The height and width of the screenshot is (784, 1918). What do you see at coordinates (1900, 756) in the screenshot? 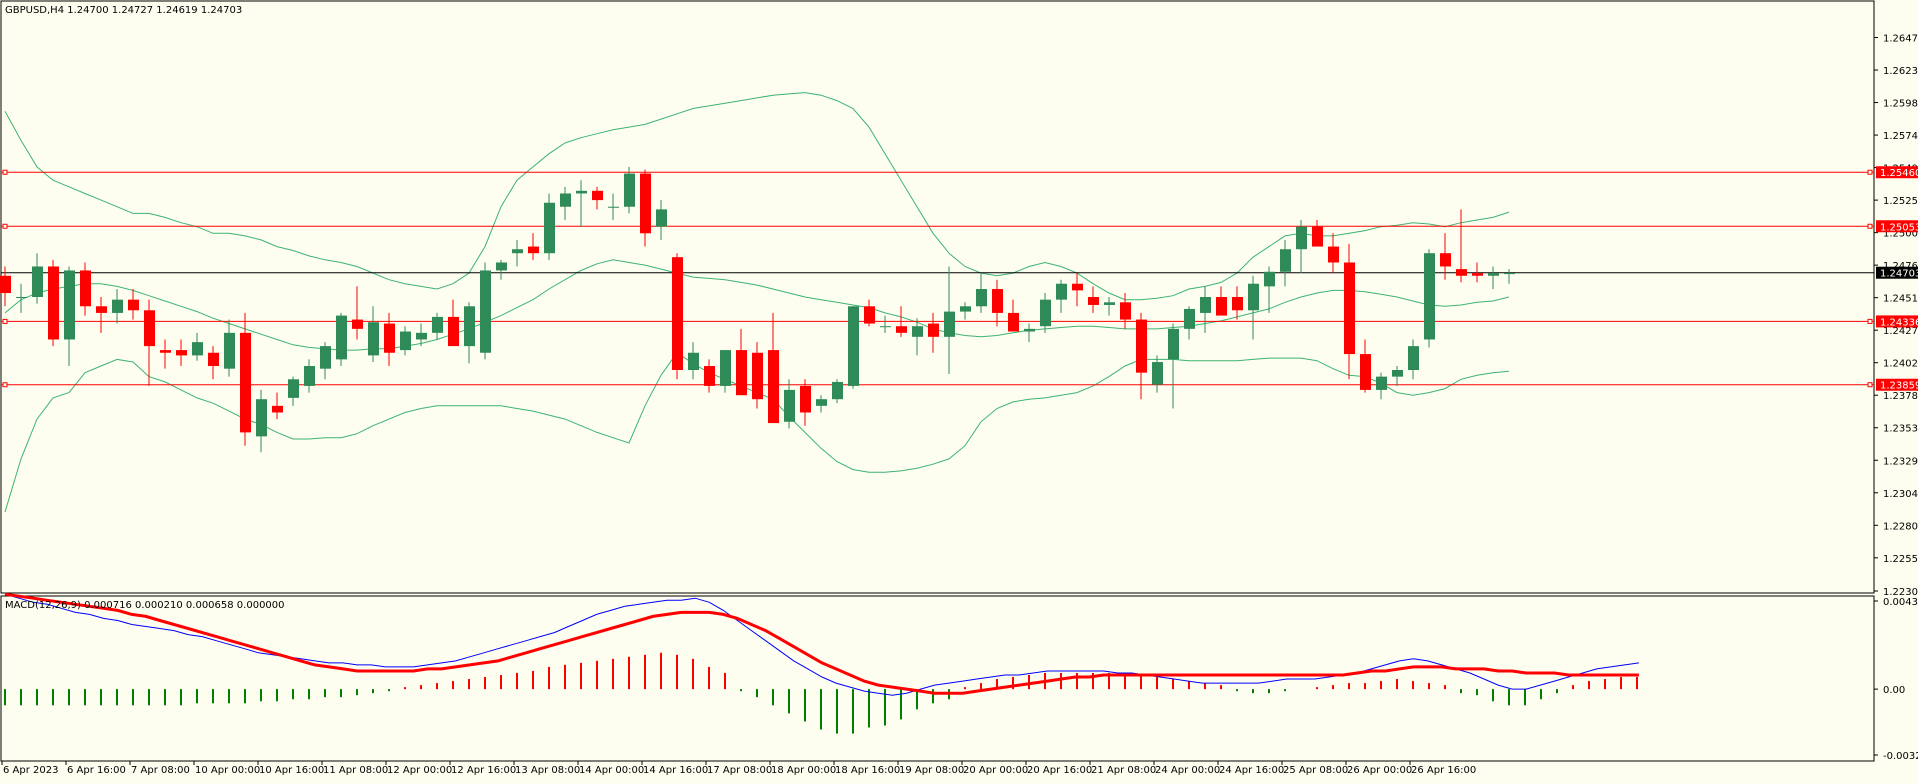
I see `macd-axis-label: -0.003261` at bounding box center [1900, 756].